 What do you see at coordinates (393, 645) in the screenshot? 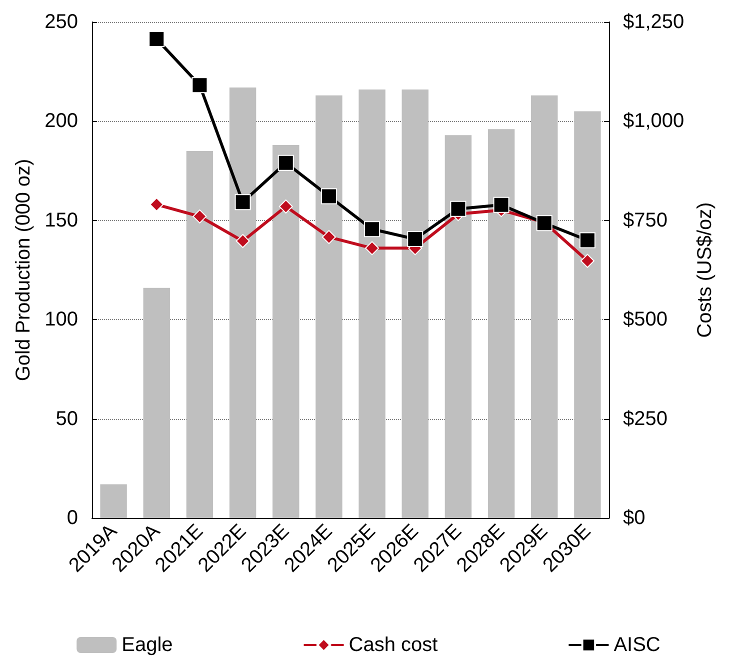
I see `legend-label: Cash cost` at bounding box center [393, 645].